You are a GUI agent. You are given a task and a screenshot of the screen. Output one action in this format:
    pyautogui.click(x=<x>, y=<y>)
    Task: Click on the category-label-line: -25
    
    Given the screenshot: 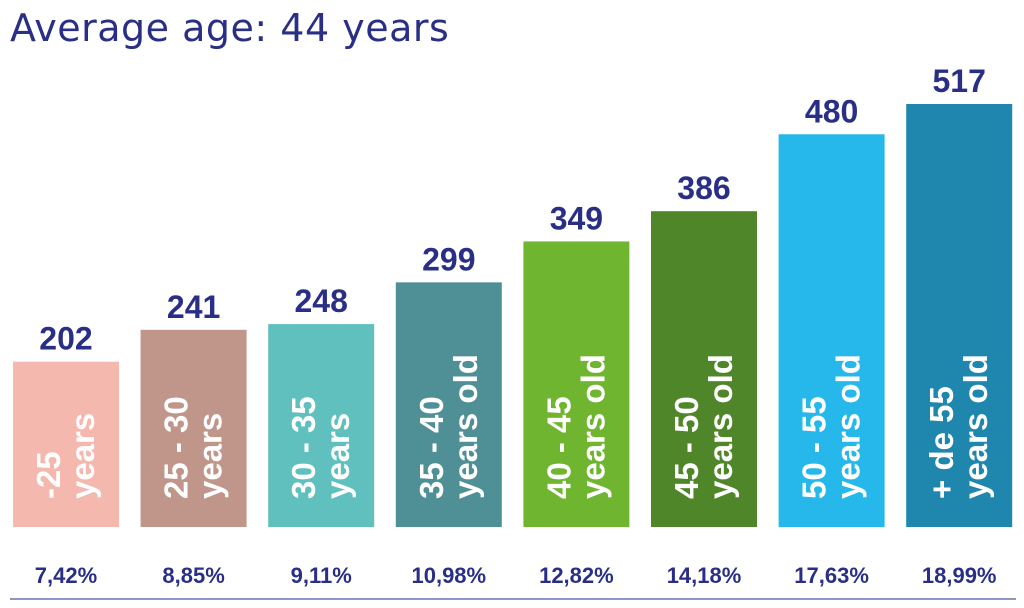 What is the action you would take?
    pyautogui.click(x=48, y=475)
    